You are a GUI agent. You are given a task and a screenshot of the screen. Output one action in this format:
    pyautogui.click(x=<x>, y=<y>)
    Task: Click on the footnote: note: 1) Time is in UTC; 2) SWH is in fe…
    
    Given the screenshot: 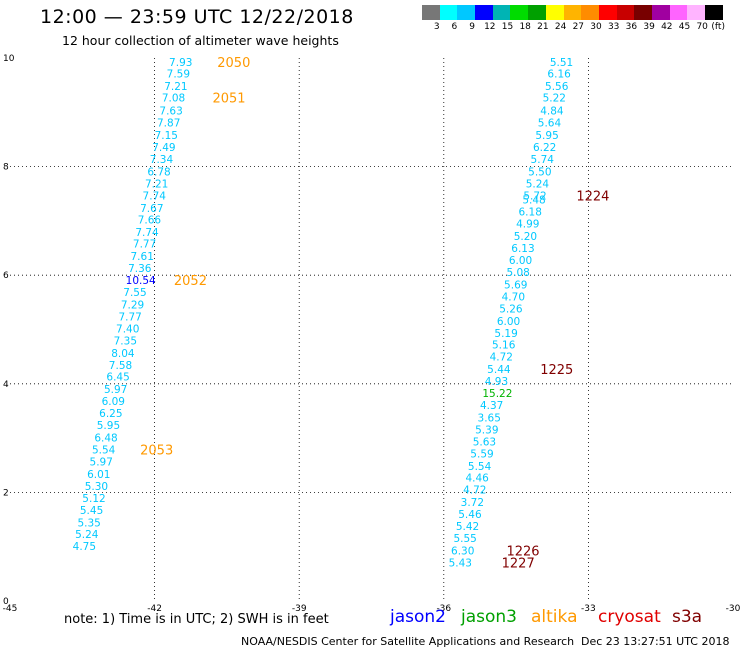 What is the action you would take?
    pyautogui.click(x=196, y=619)
    